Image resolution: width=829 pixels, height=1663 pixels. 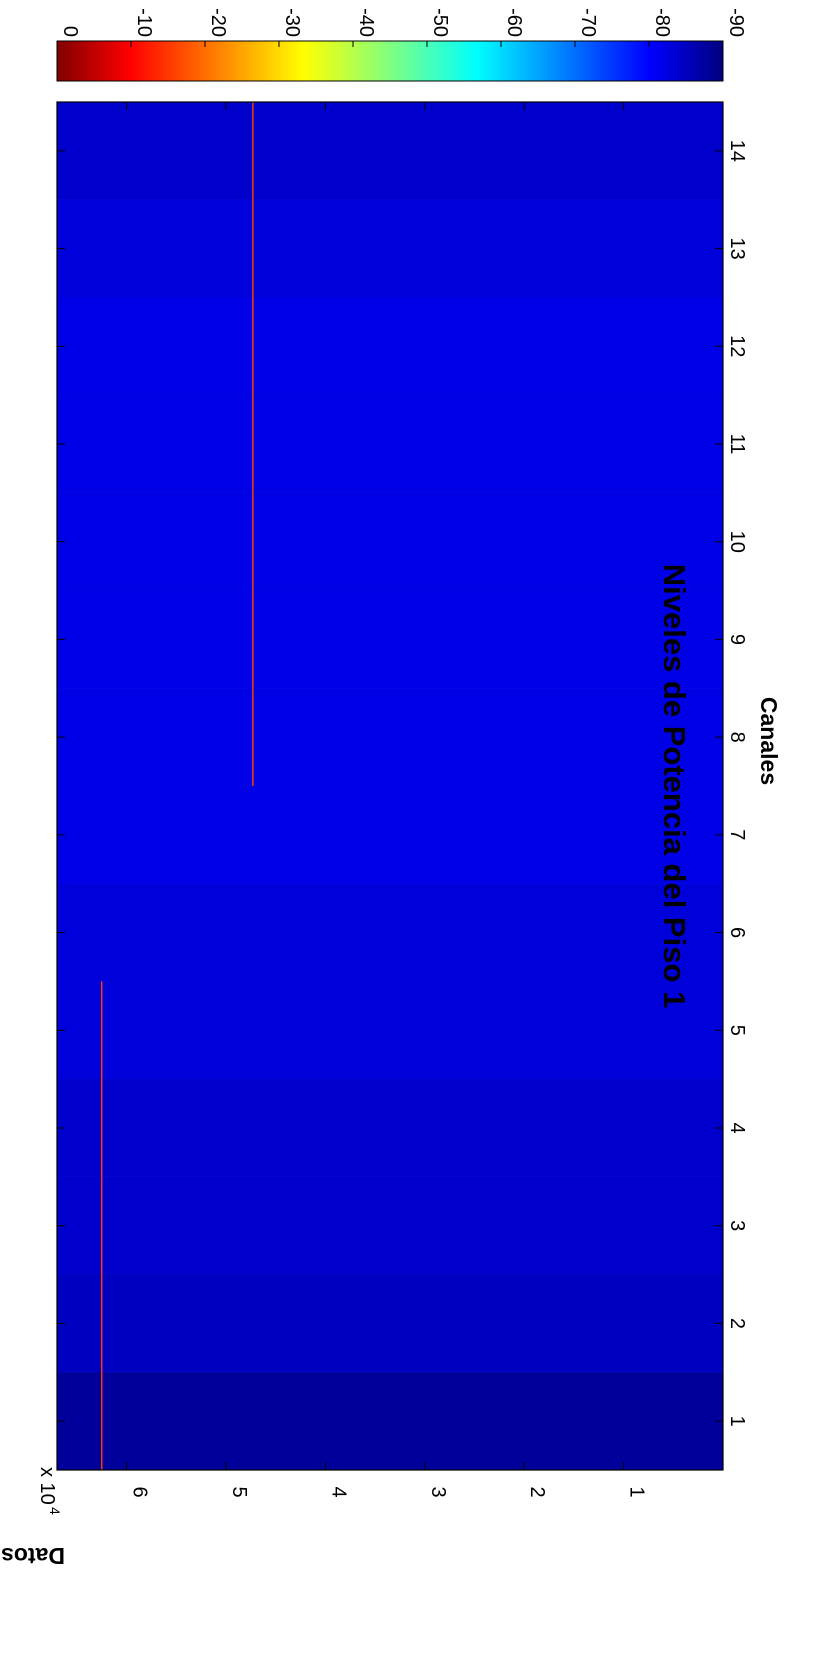 I want to click on colorbar-ticks: 0 -10 -20 -30 -40 -50 -60 -70 -80 -90, so click(x=401, y=27).